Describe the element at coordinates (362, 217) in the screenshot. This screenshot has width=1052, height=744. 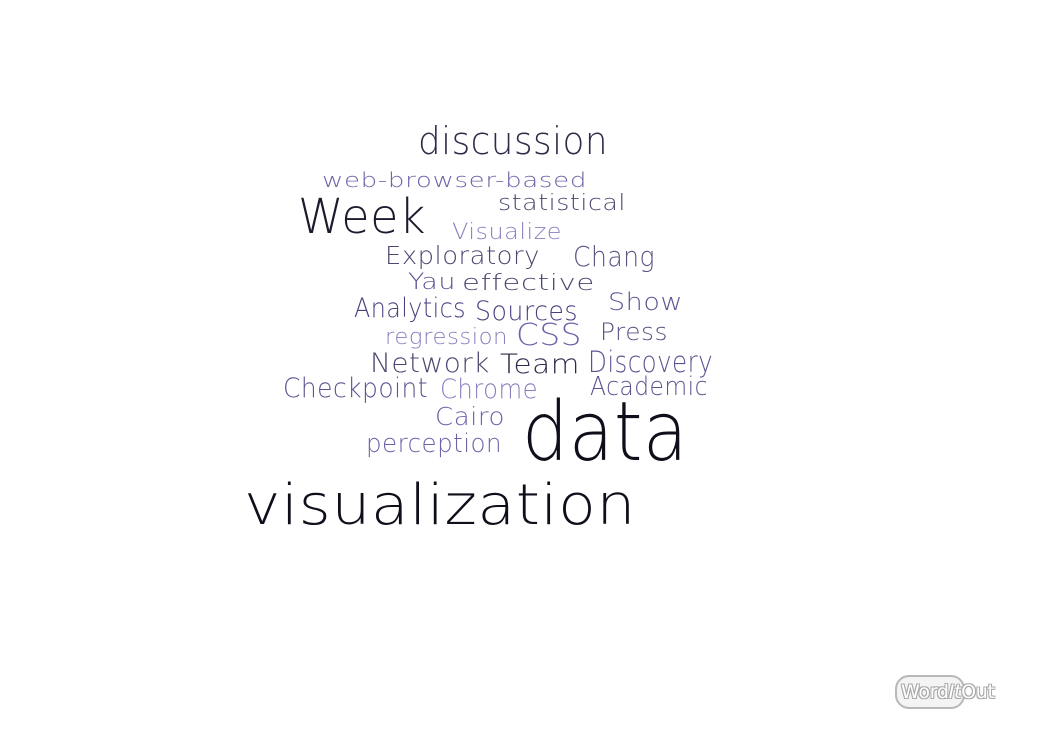
I see `word-week: Week` at that location.